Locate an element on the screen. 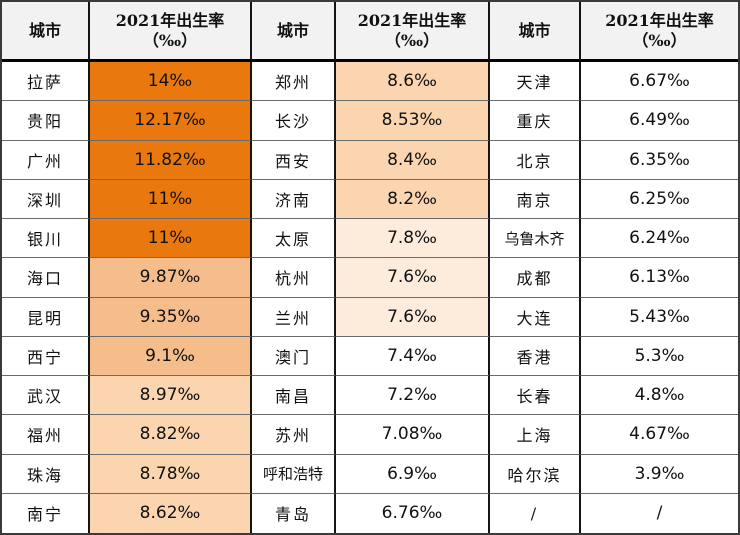 The width and height of the screenshot is (740, 535). city-cell: 成都 is located at coordinates (535, 278).